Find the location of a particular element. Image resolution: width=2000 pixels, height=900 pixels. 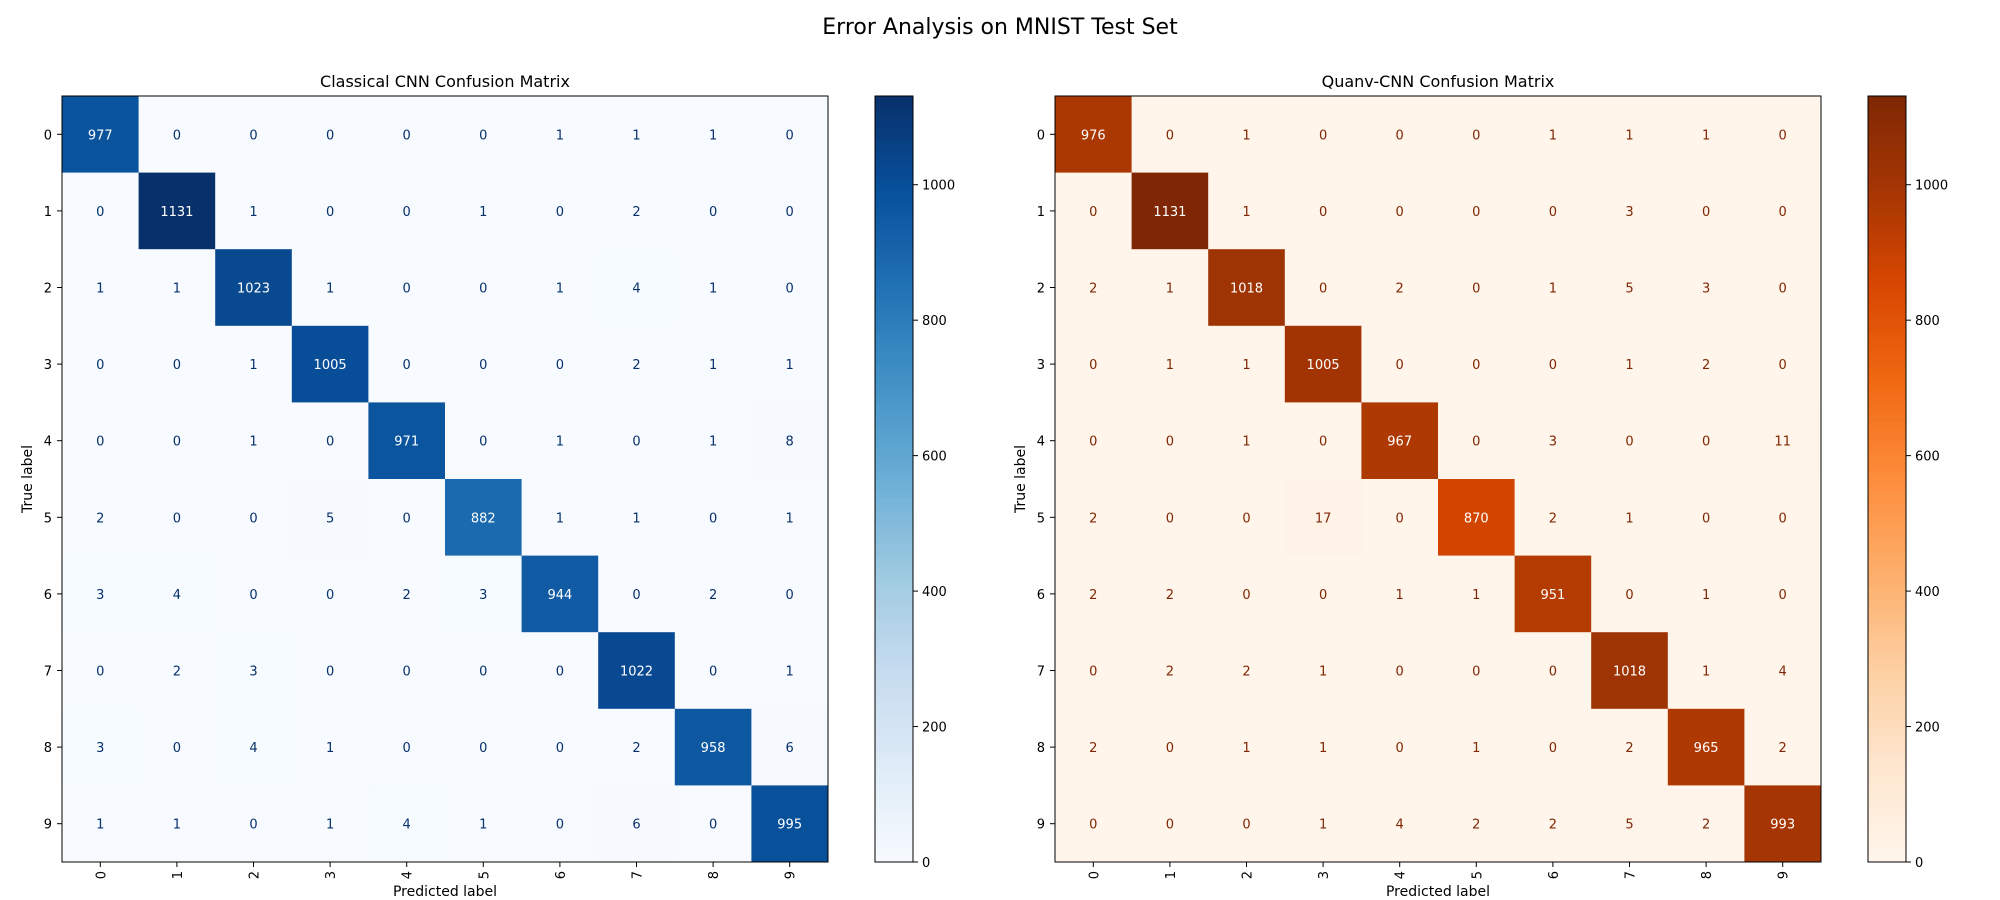

x-tick-label: 1 is located at coordinates (1171, 875).